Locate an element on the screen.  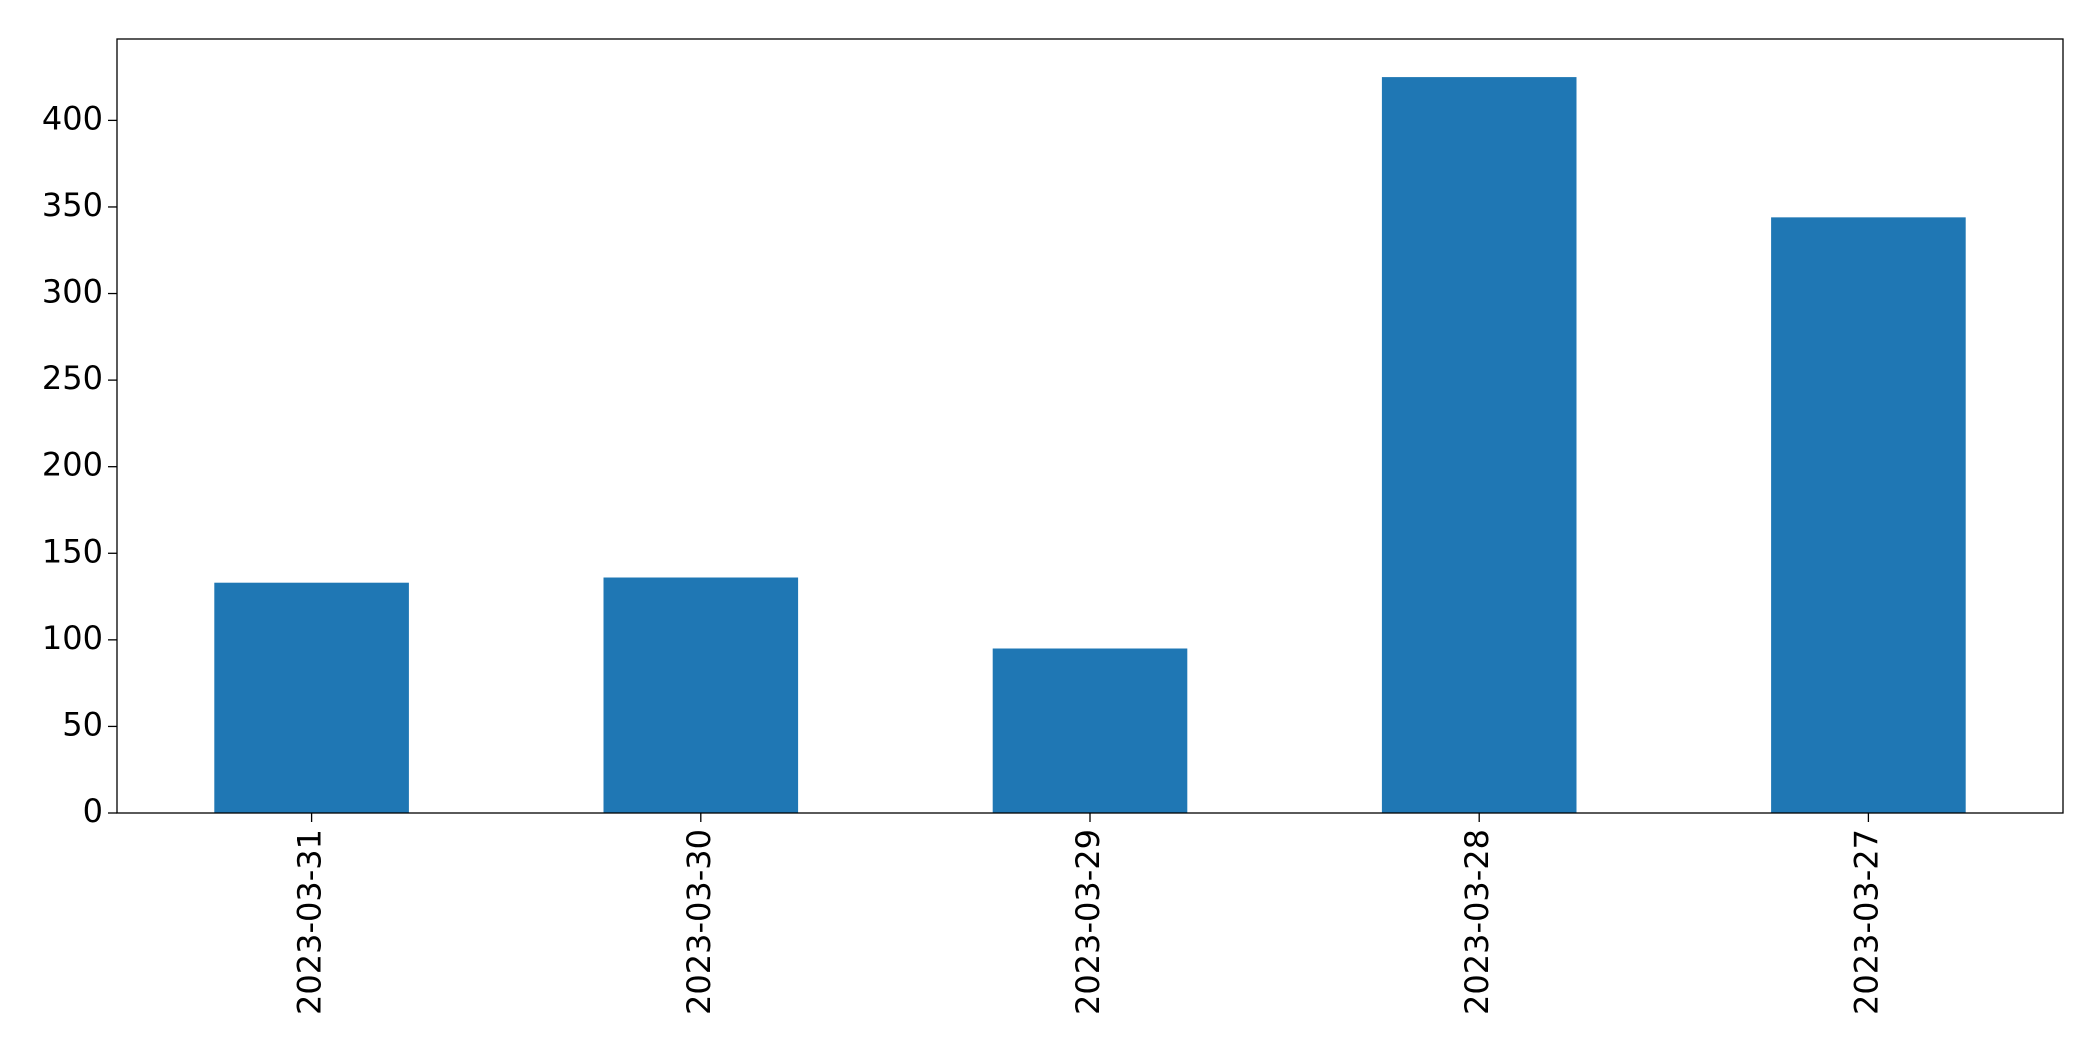
y-tick-label: 50 is located at coordinates (82, 724).